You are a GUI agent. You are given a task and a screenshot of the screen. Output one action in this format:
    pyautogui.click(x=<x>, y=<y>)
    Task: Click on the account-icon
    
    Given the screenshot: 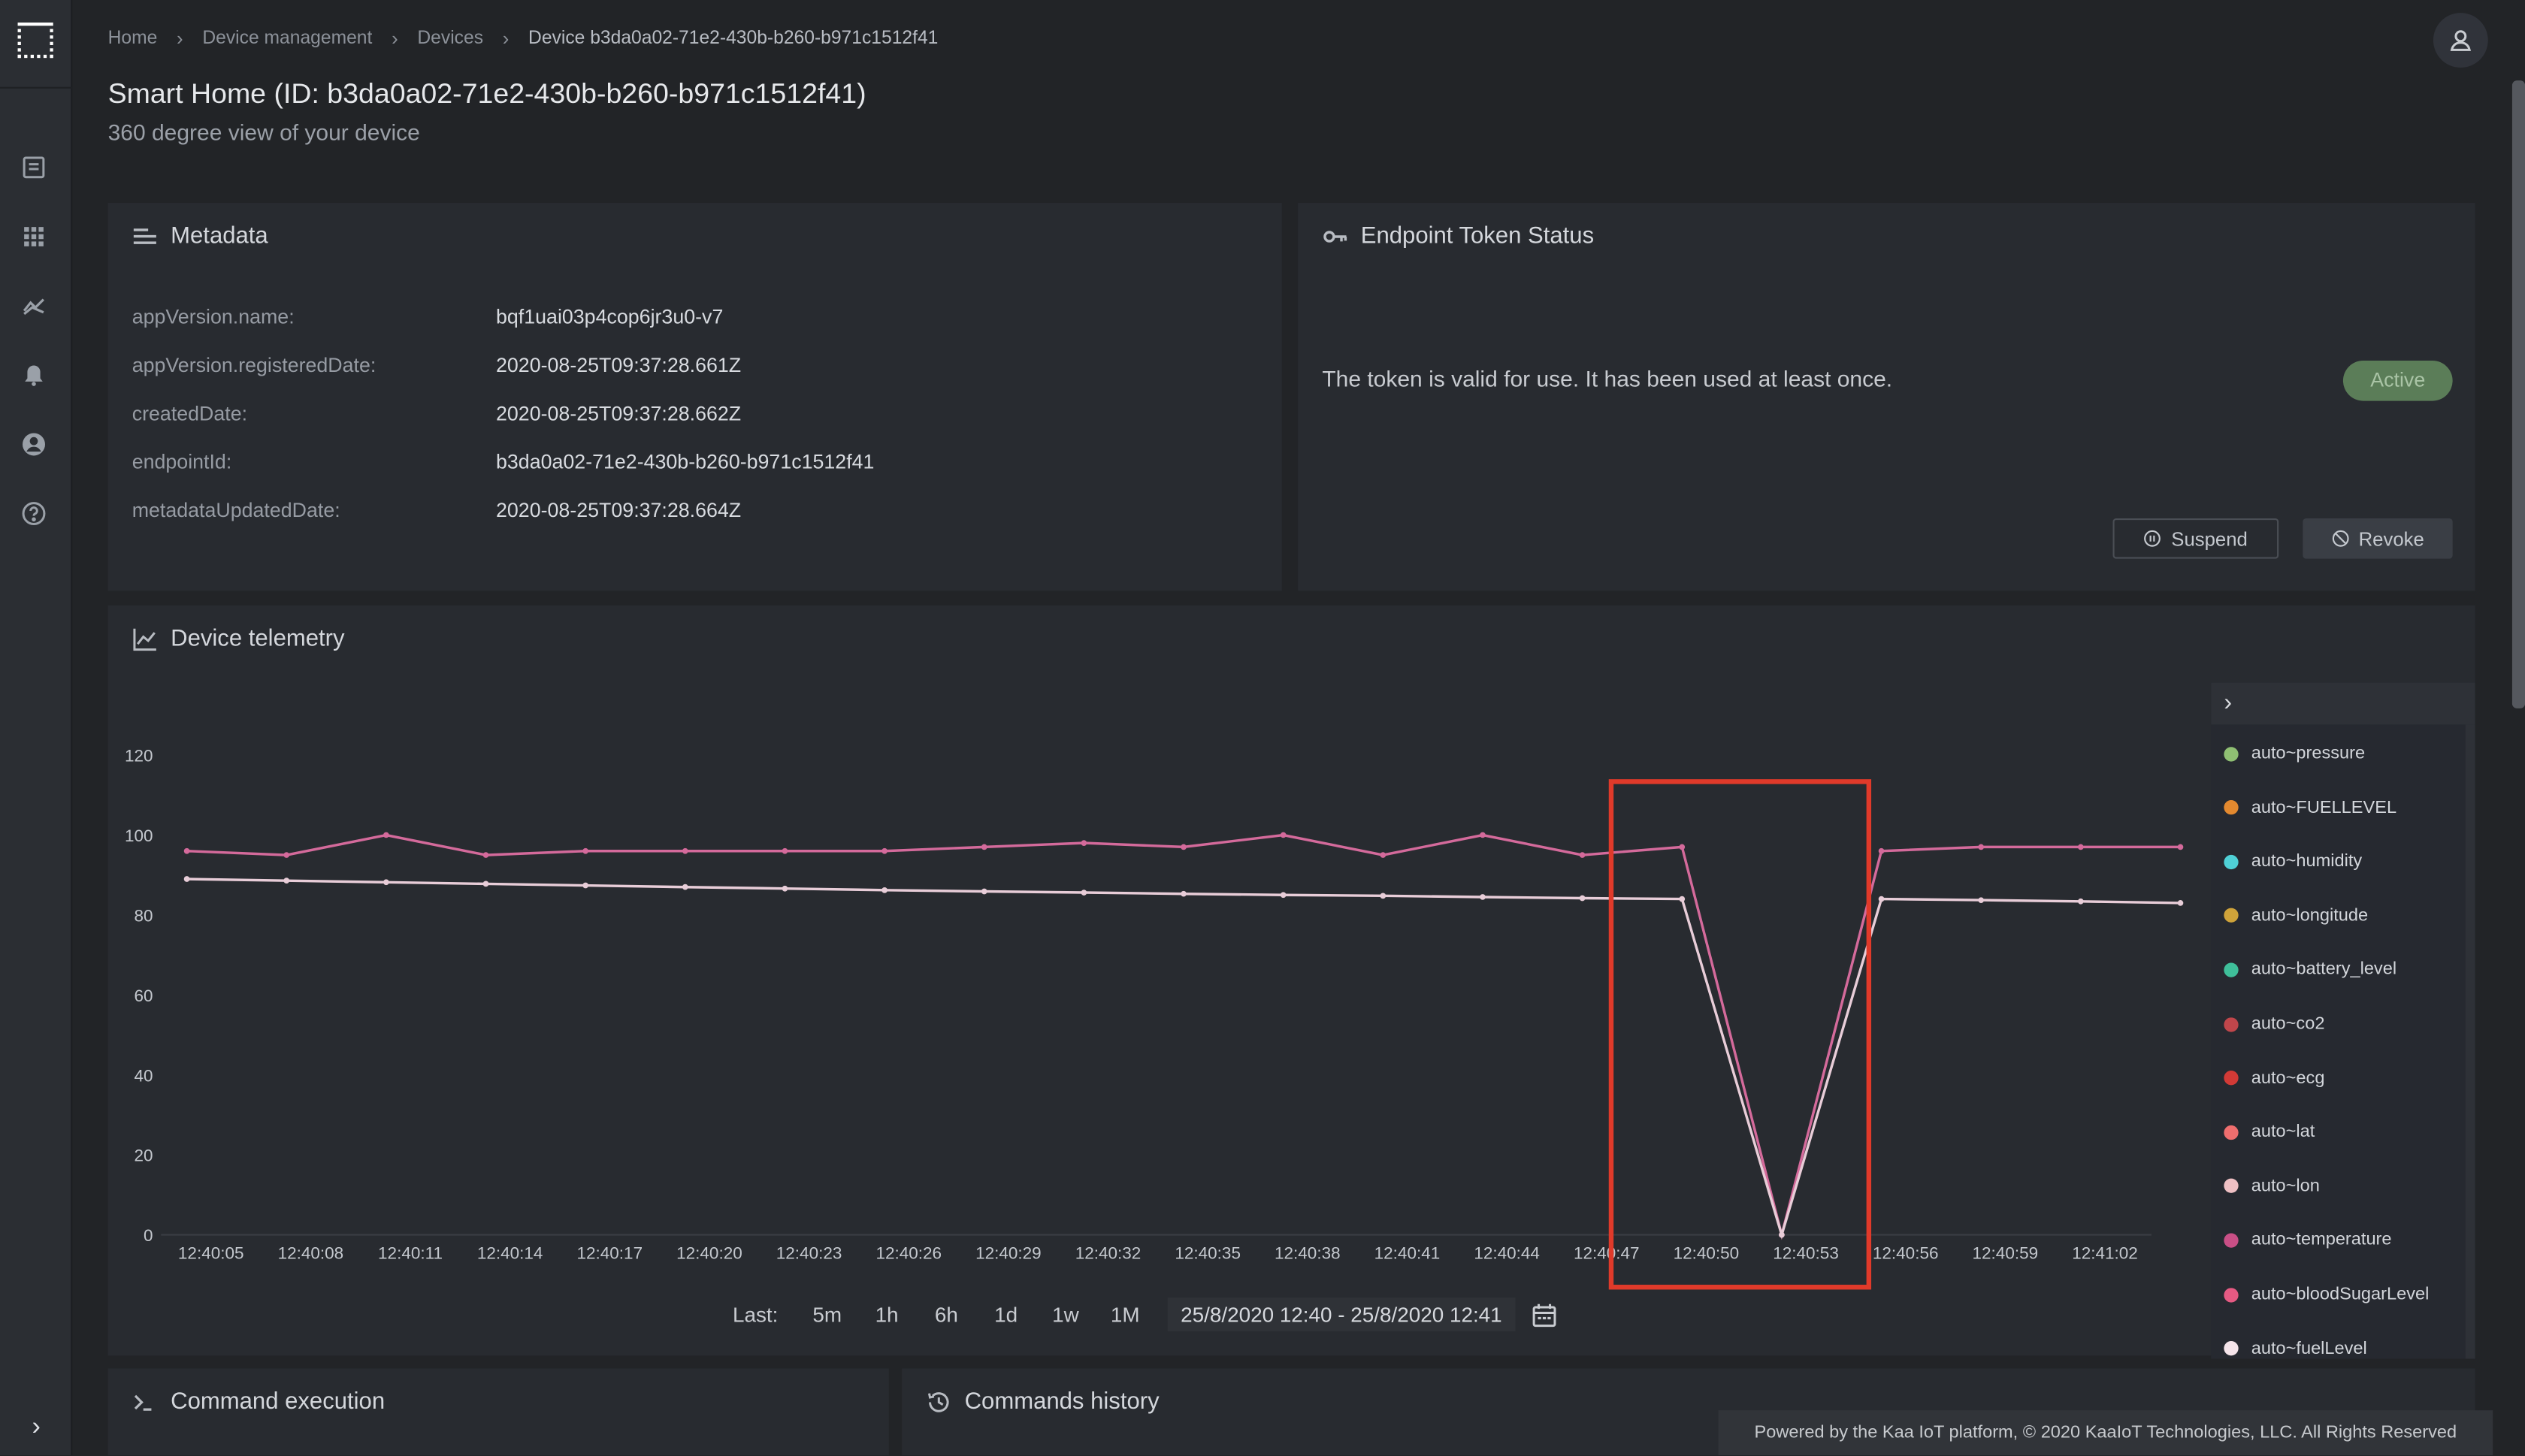 What is the action you would take?
    pyautogui.click(x=34, y=444)
    